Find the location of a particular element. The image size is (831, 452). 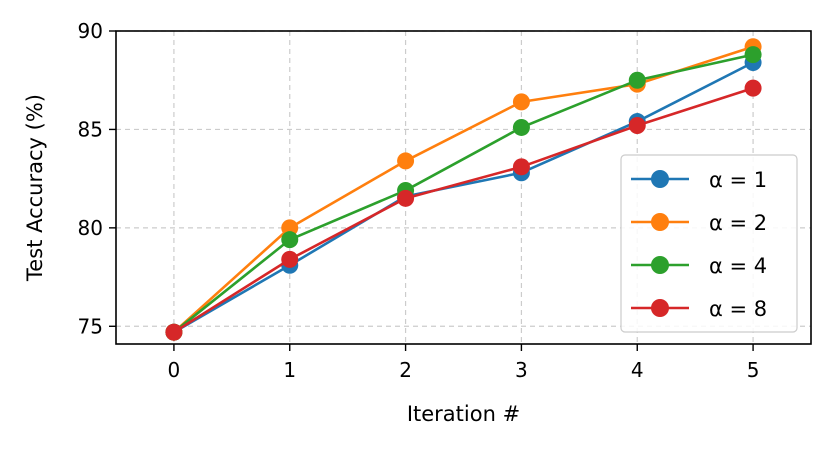

legend-item: α = 4 is located at coordinates (699, 266).